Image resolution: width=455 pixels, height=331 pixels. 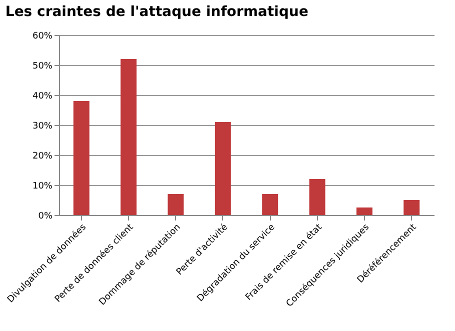 What do you see at coordinates (42, 37) in the screenshot?
I see `y-tick-label: 60%` at bounding box center [42, 37].